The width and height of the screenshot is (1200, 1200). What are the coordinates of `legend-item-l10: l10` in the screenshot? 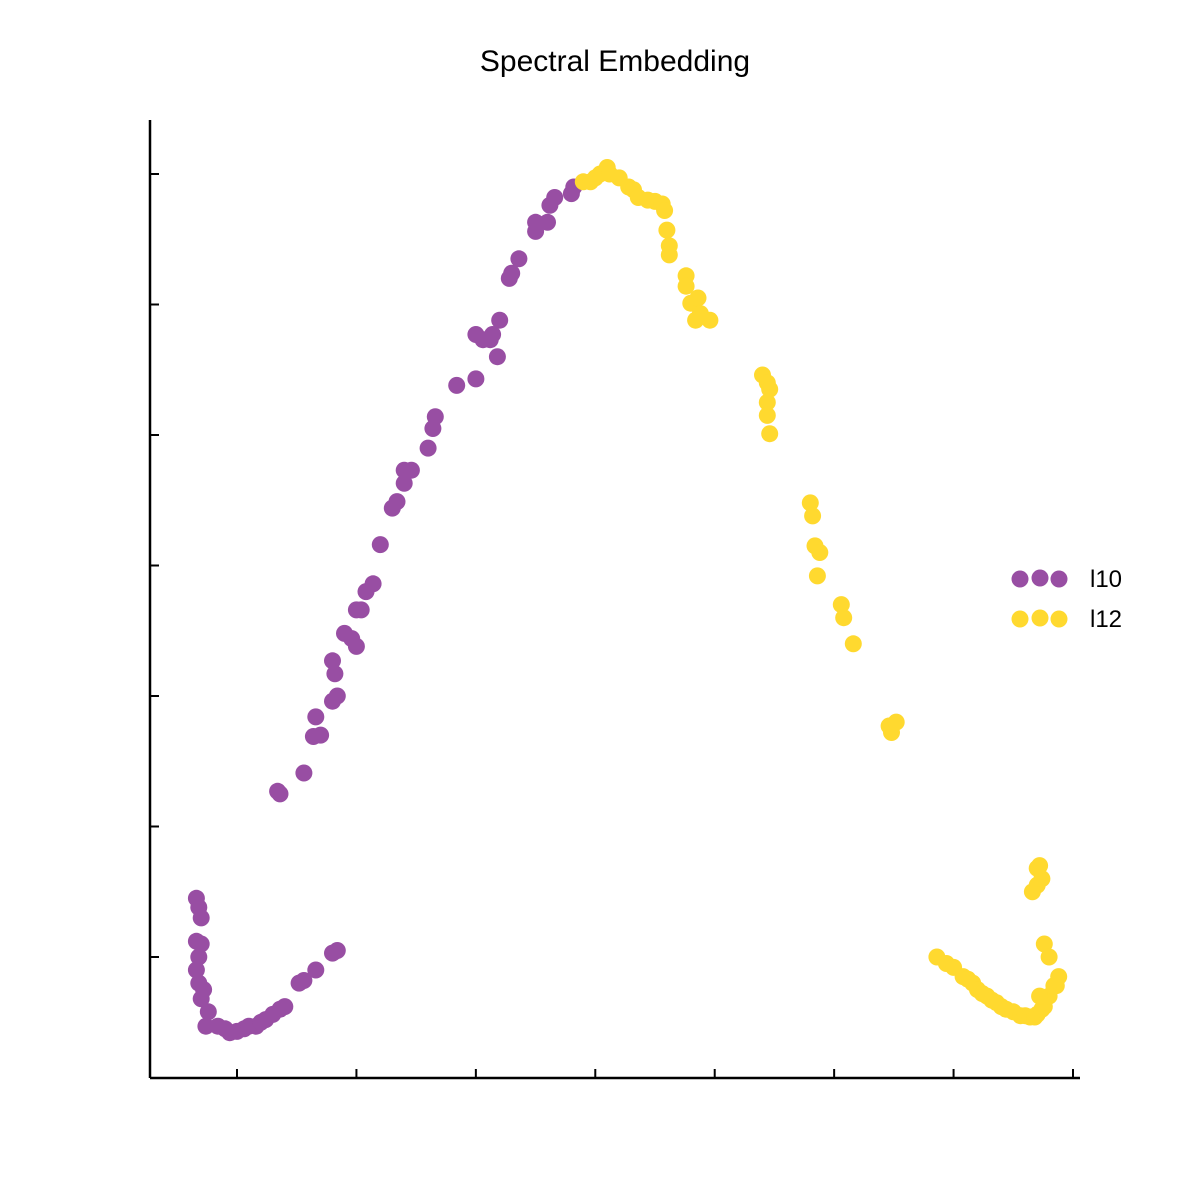 It's located at (1066, 579).